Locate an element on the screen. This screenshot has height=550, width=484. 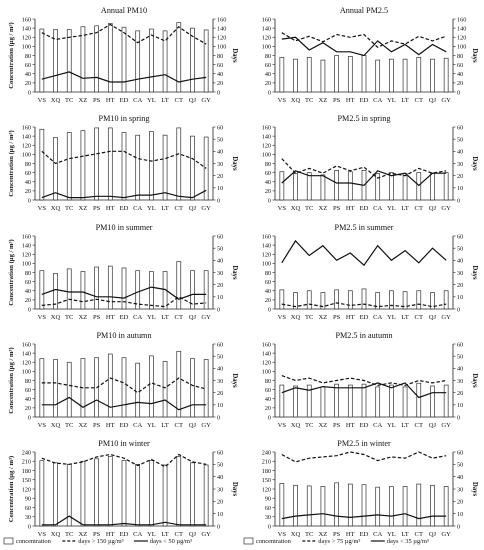
chart-title: PM2.5 in winter is located at coordinates (364, 443).